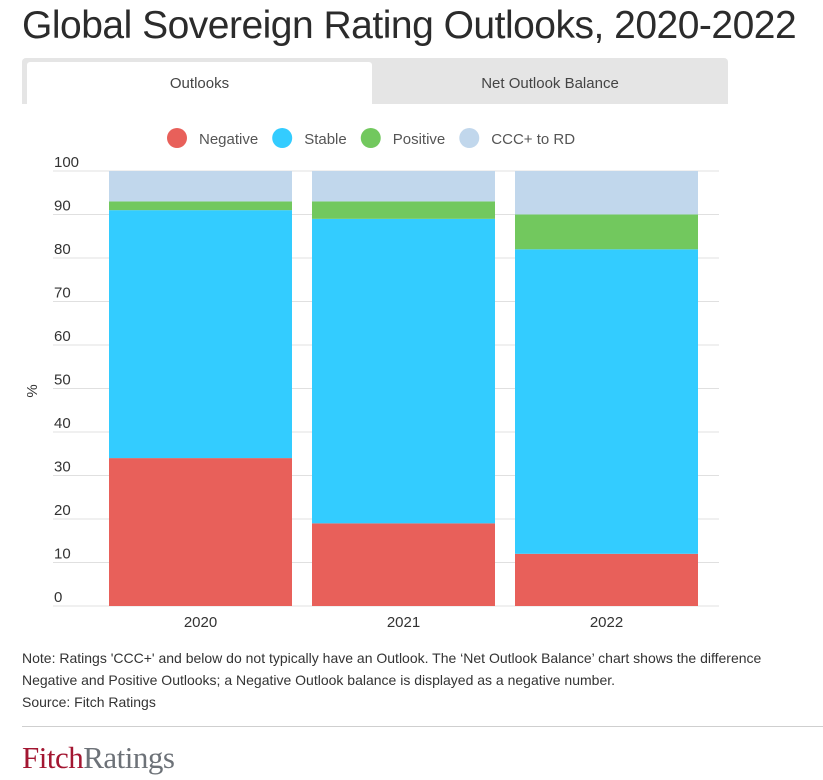 The width and height of the screenshot is (823, 780). I want to click on x-tick-label: 2022, so click(606, 622).